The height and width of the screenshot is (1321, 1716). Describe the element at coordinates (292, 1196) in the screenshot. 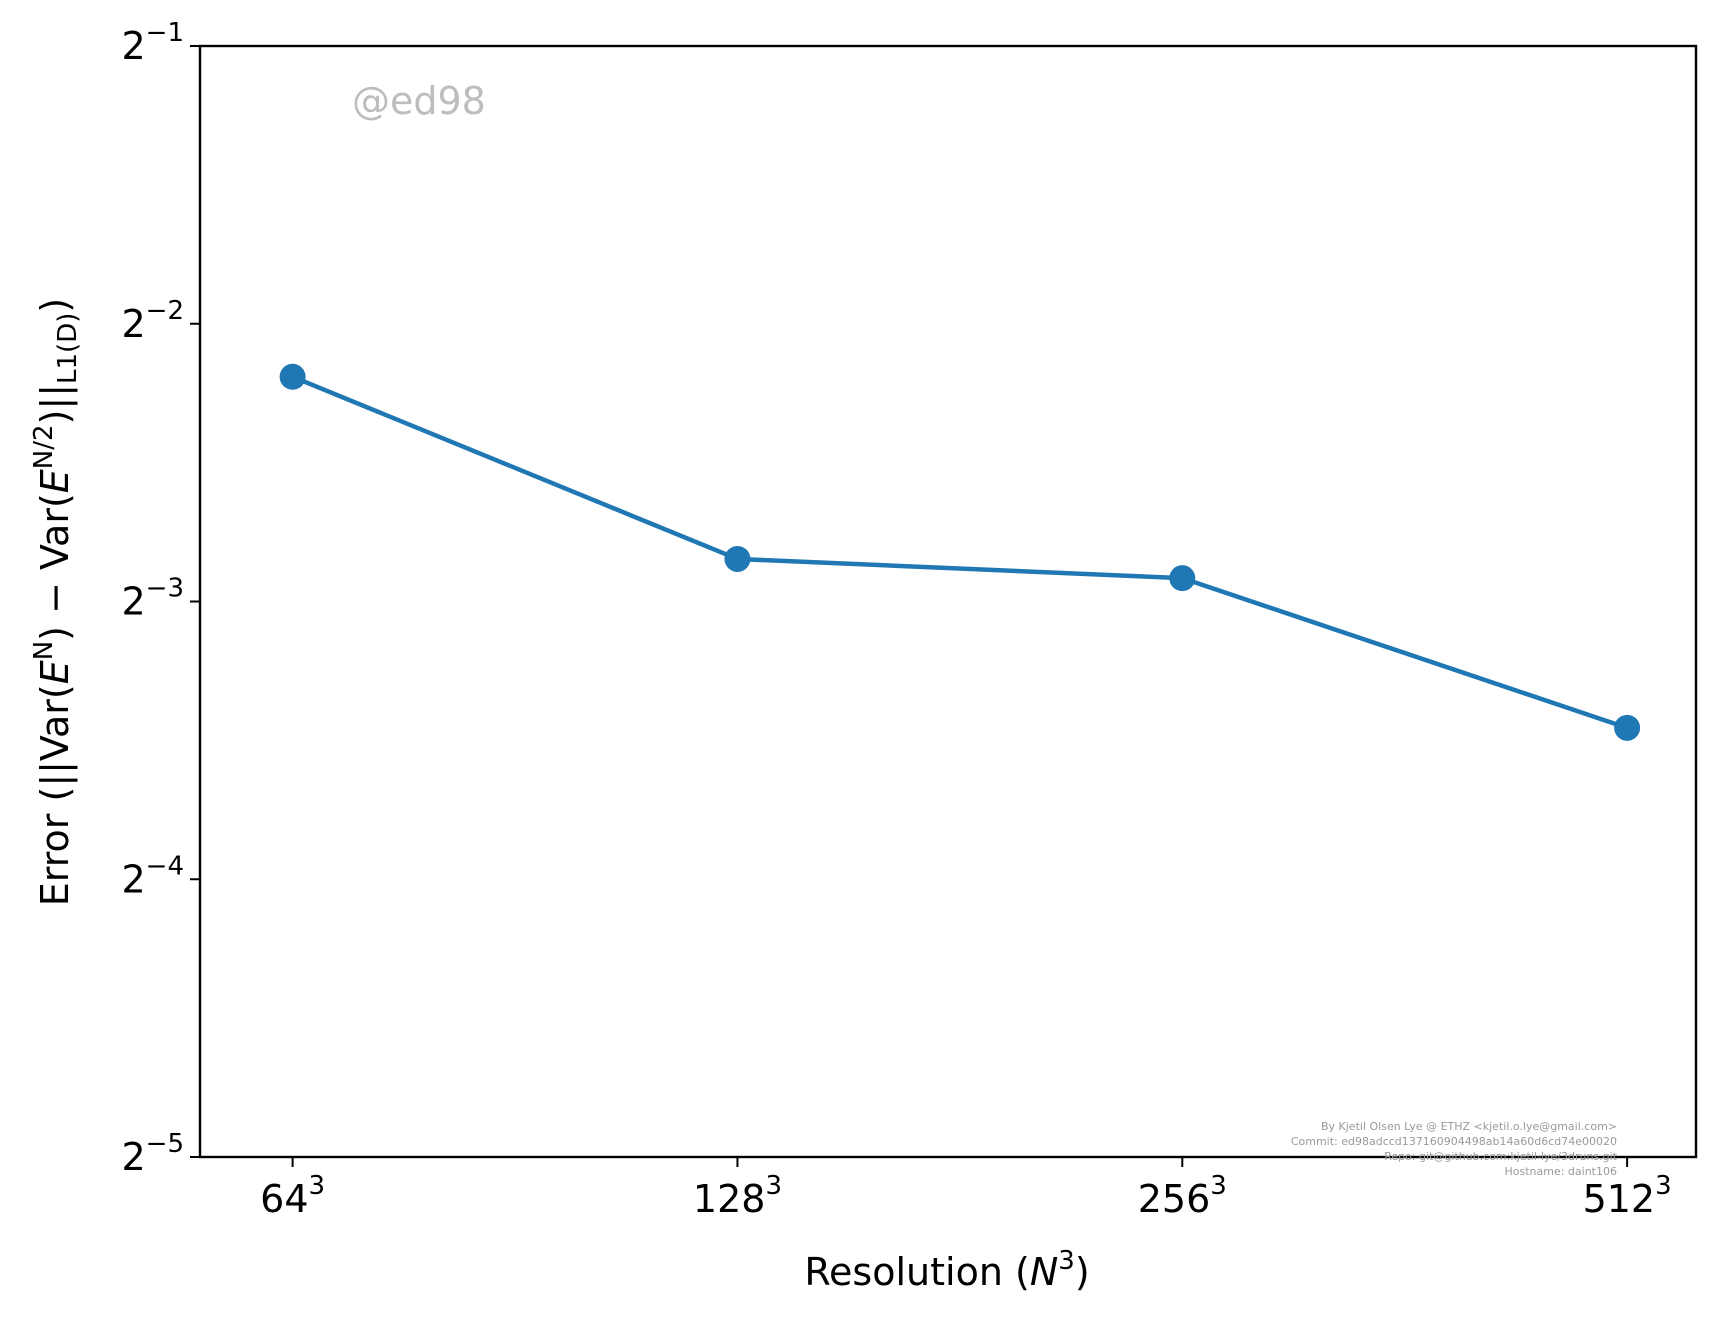

I see `x-tick-label: 643` at that location.